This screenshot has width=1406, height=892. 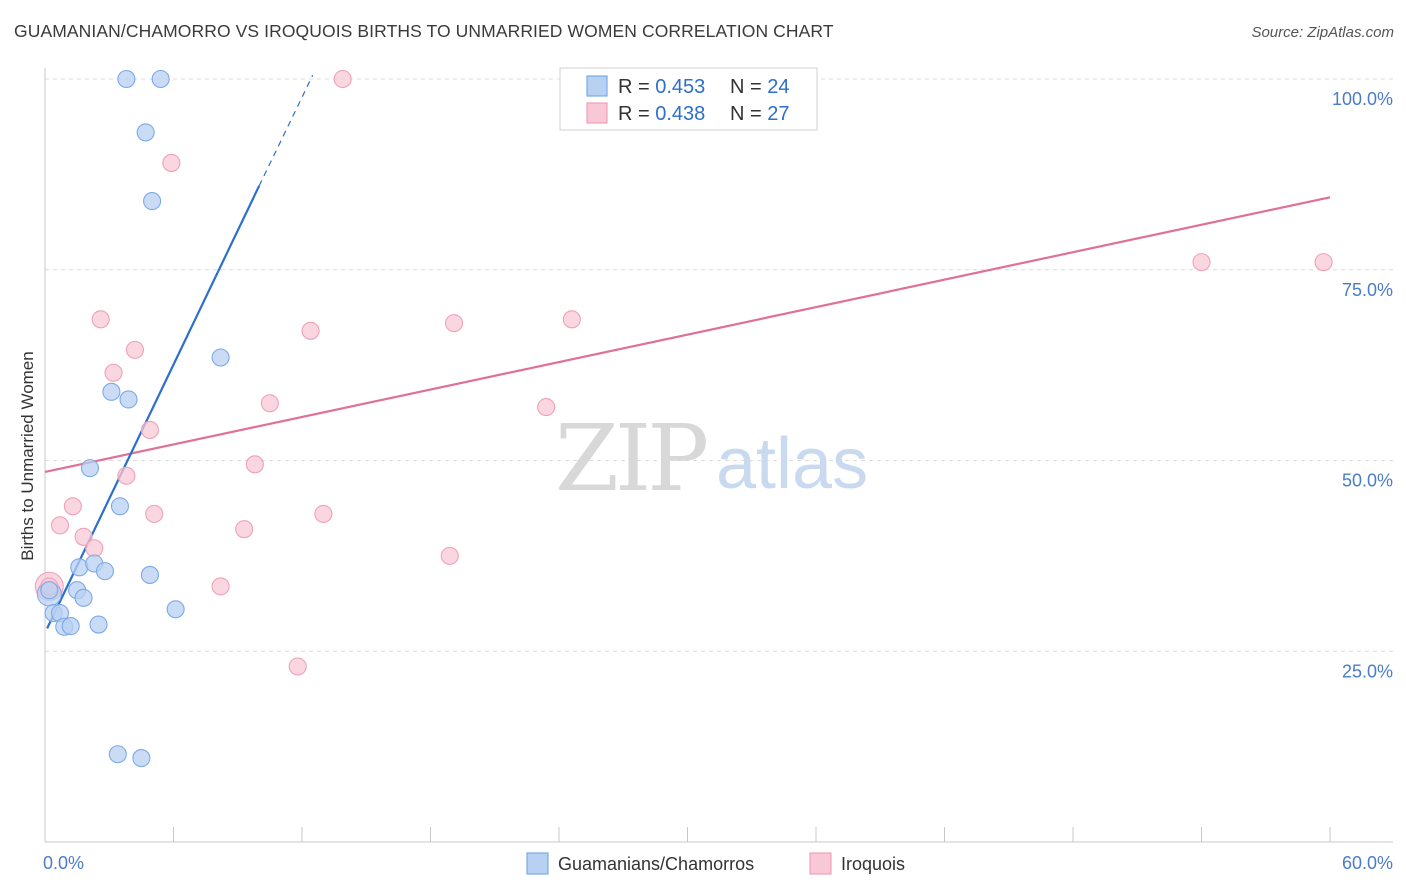 I want to click on stats-r-value-iroquois: 0.438, so click(x=680, y=114).